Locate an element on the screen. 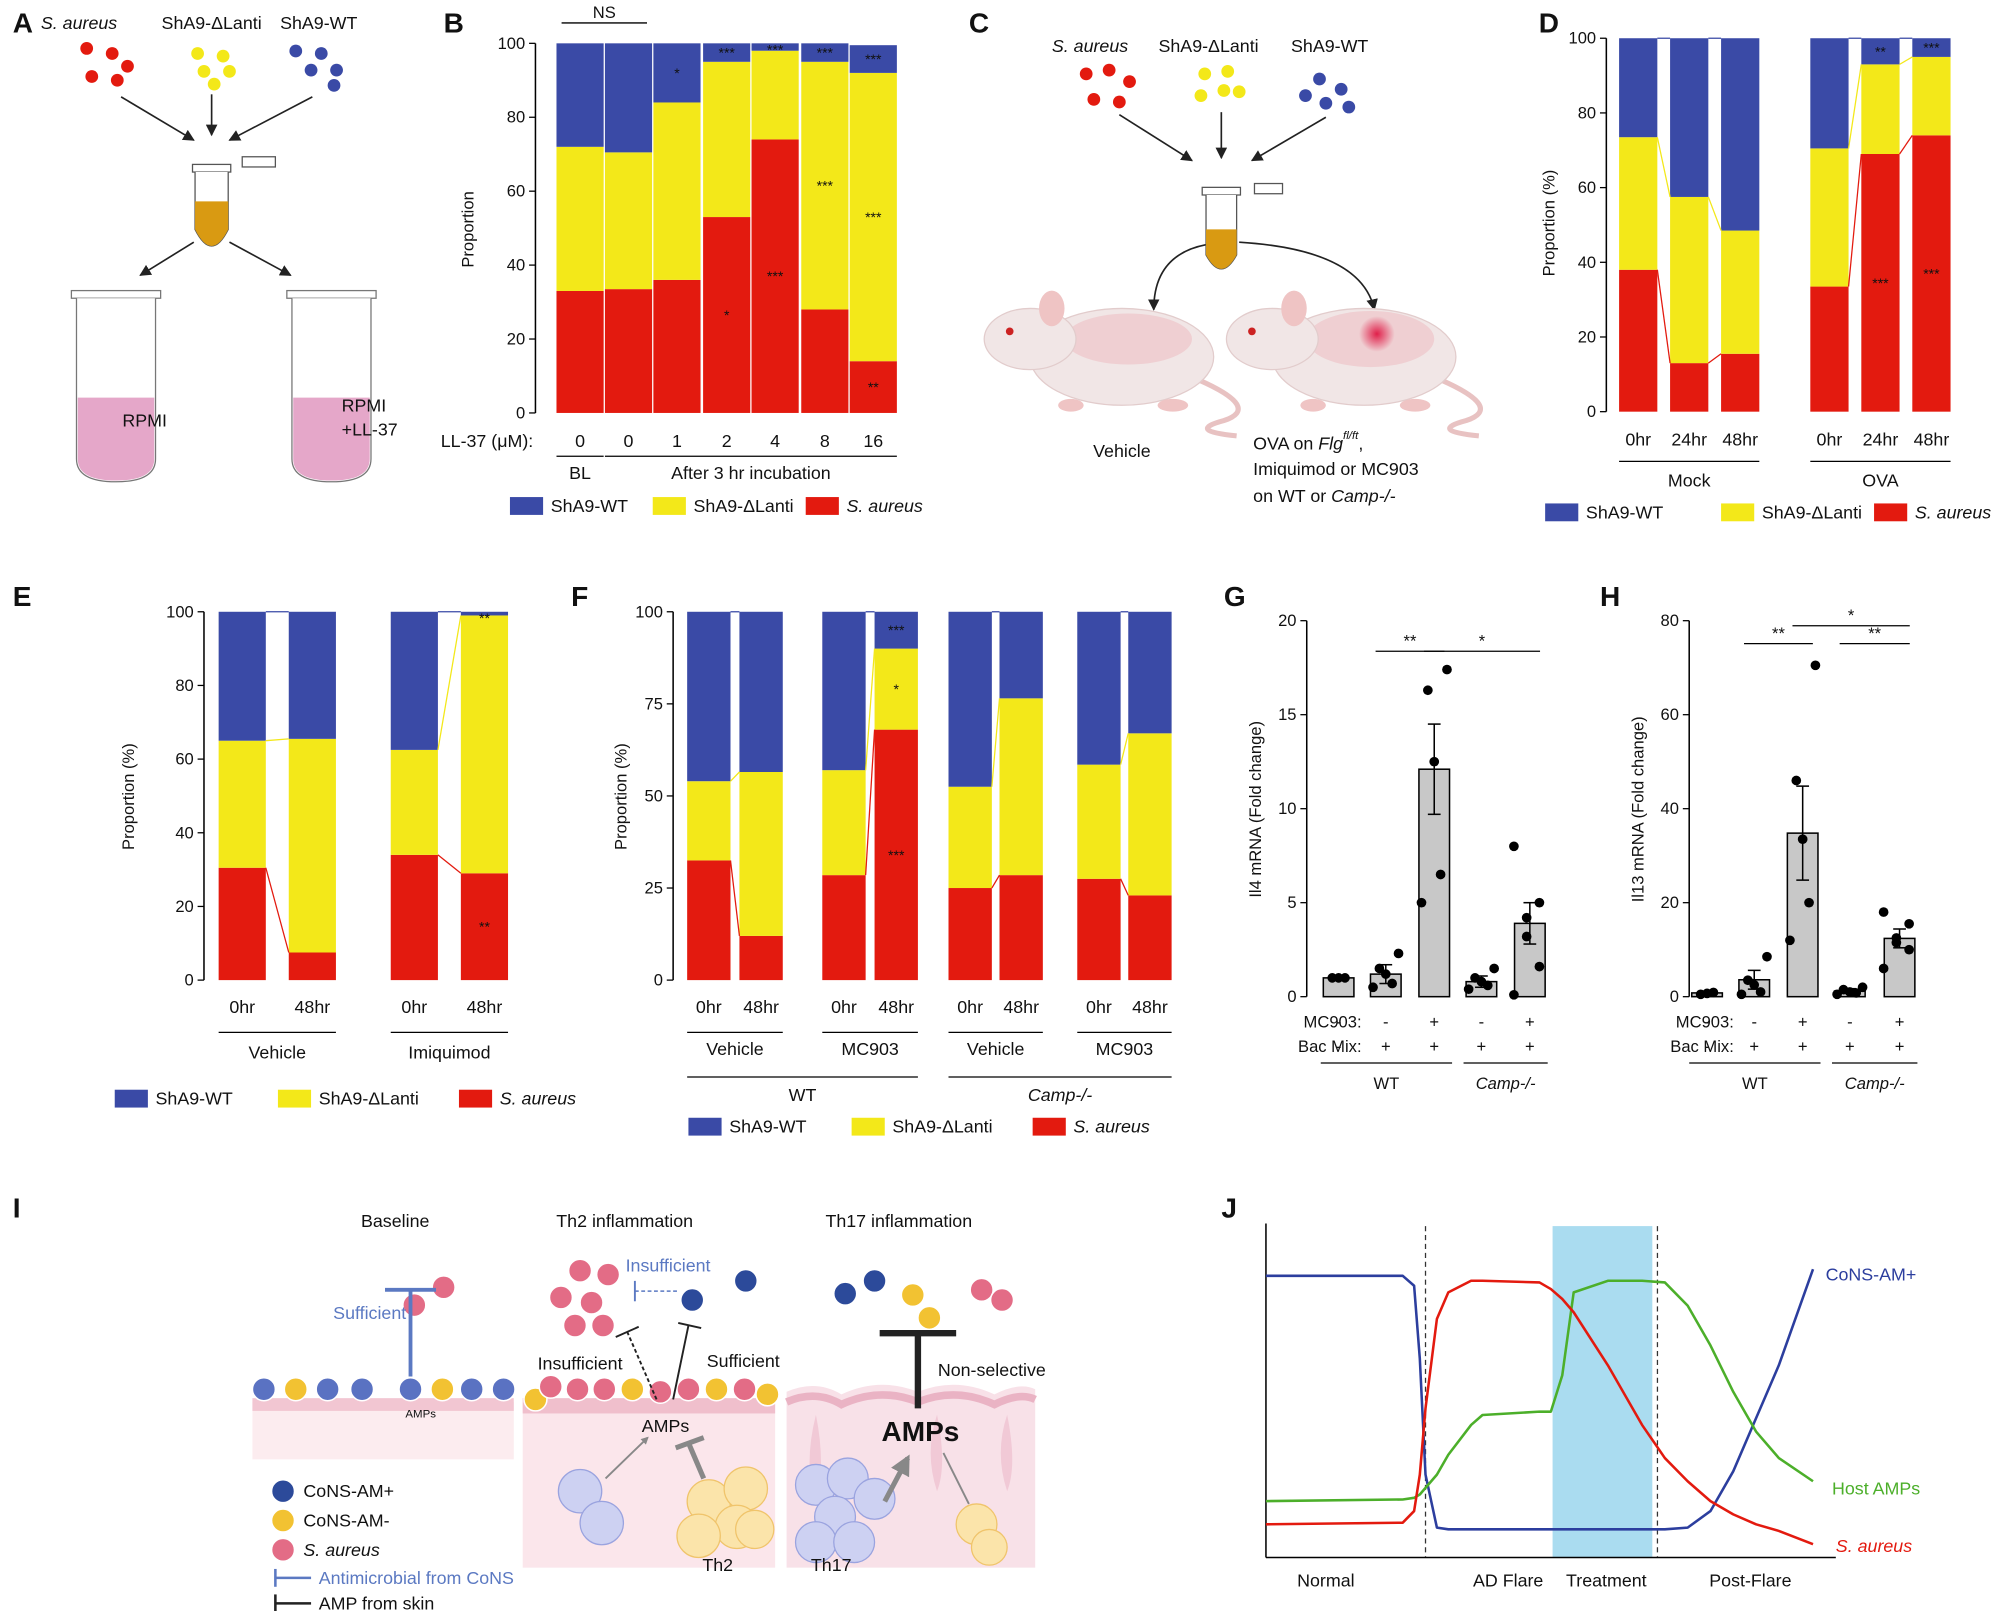 The width and height of the screenshot is (1999, 1611). y-tick-label: 20 is located at coordinates (184, 906).